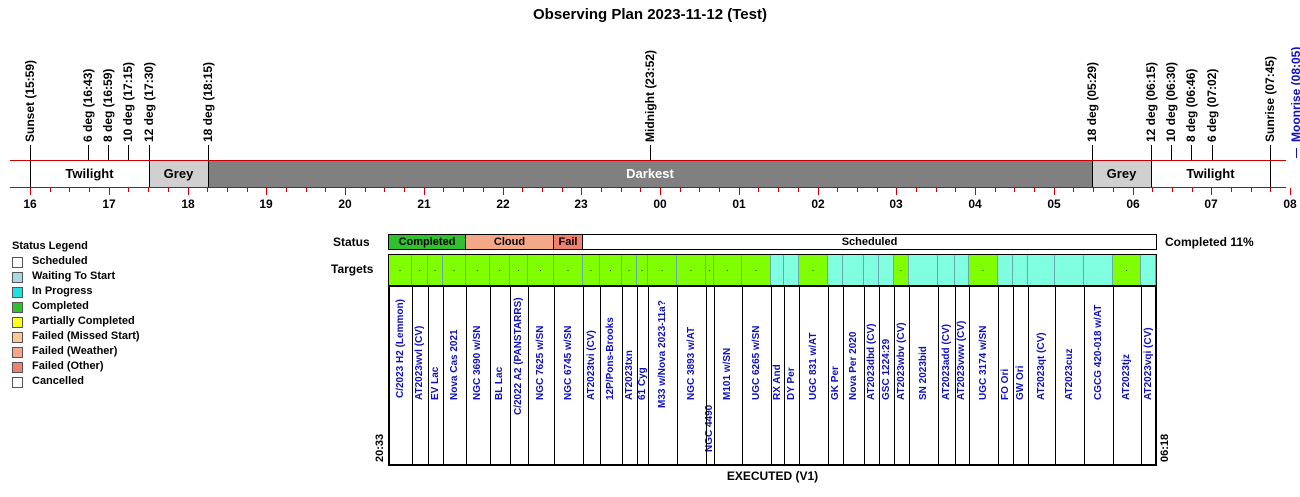 This screenshot has width=1300, height=497. Describe the element at coordinates (691, 363) in the screenshot. I see `target-name: NGC 3893 w/AT` at that location.